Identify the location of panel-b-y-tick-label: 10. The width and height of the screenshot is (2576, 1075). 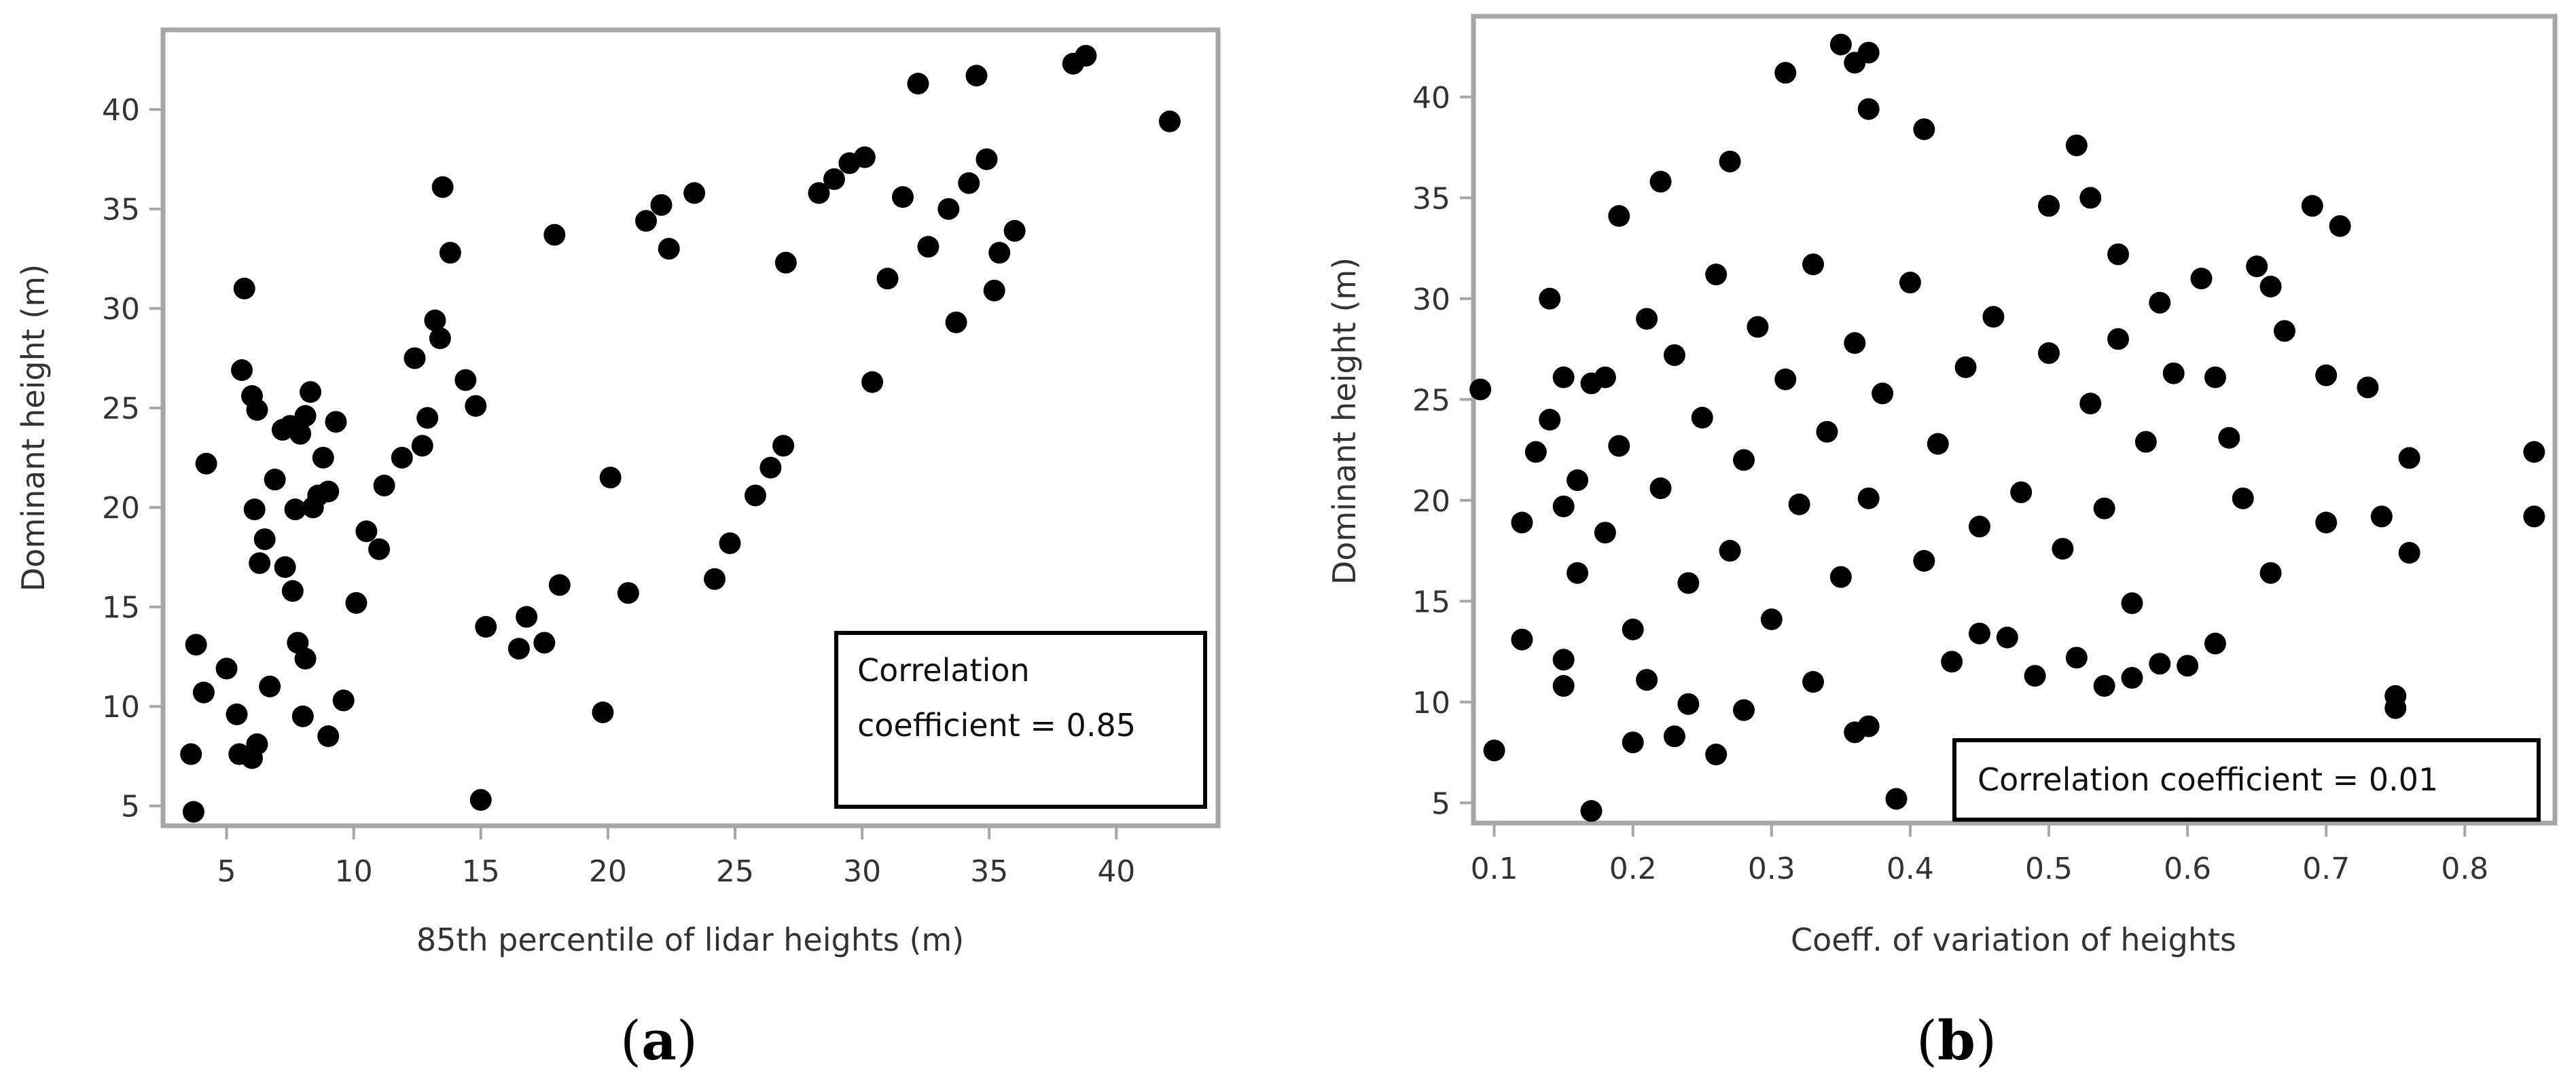
(1431, 703).